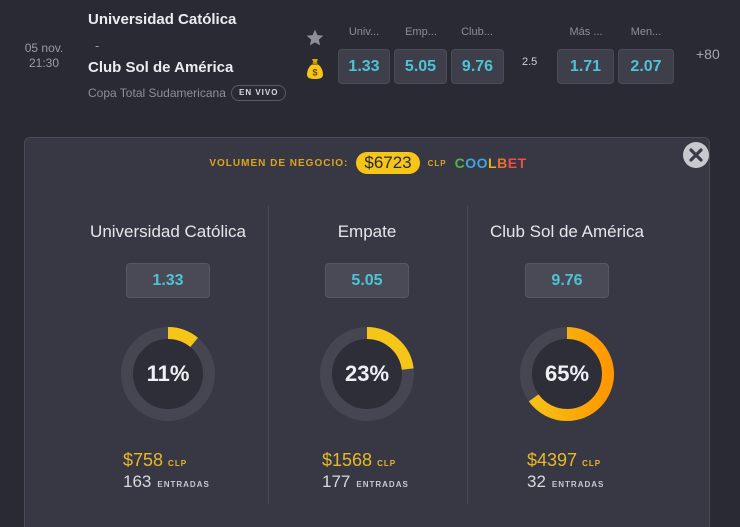  I want to click on match-datetime: 05 nov. 21:30, so click(44, 56).